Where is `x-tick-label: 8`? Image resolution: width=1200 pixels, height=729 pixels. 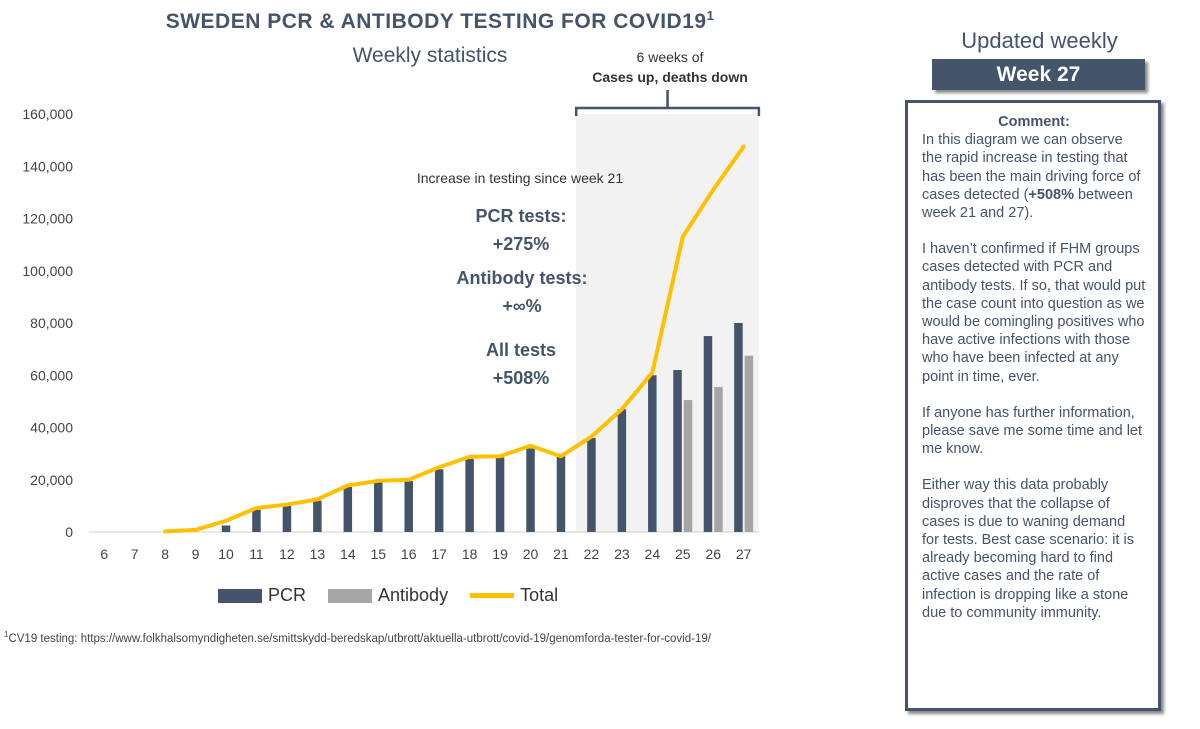 x-tick-label: 8 is located at coordinates (165, 554).